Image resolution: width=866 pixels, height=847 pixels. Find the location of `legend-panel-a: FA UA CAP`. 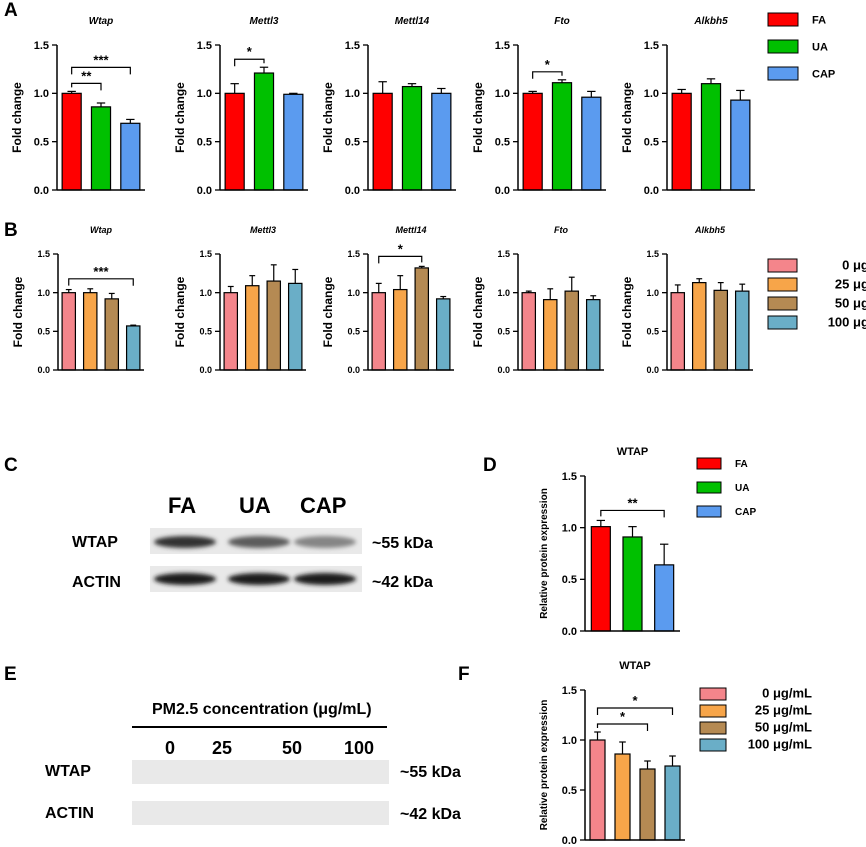

legend-panel-a: FA UA CAP is located at coordinates (801, 46).